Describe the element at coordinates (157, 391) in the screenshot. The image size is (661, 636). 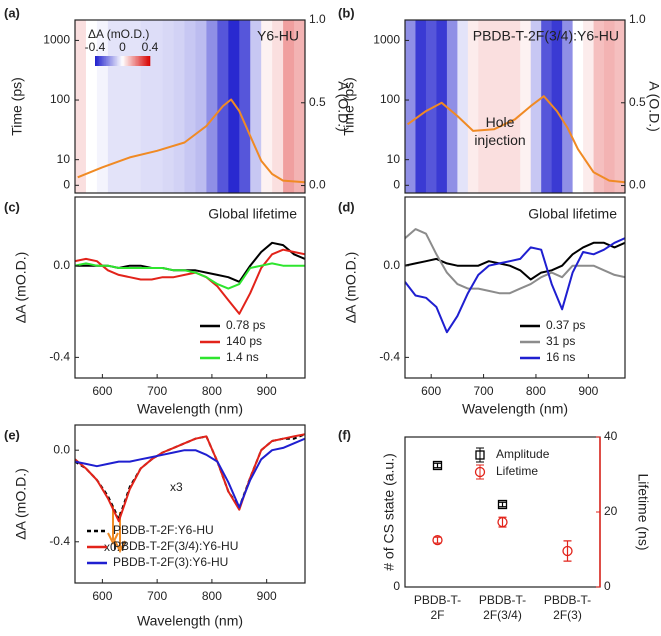
I see `x-tick-label: 700` at that location.